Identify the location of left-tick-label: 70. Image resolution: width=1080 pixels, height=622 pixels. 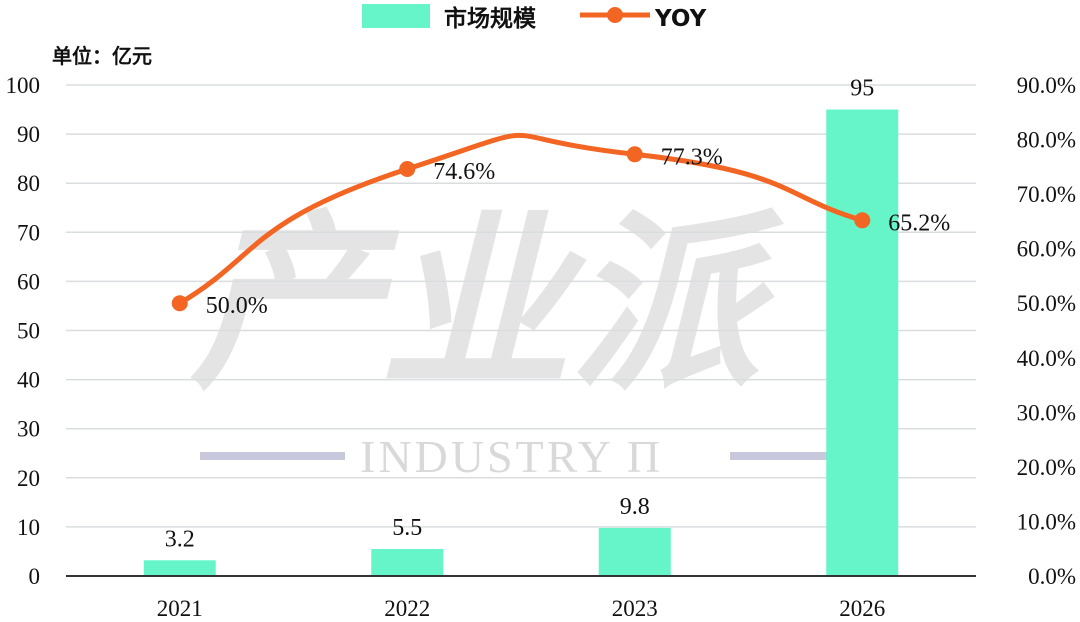
(28, 232).